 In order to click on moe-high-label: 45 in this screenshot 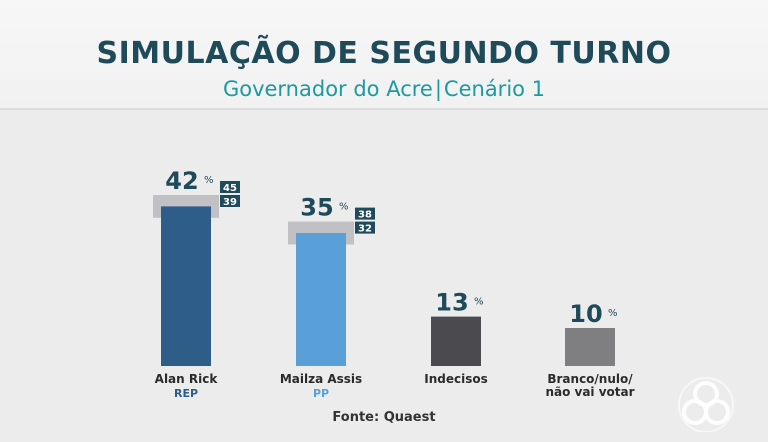, I will do `click(230, 188)`.